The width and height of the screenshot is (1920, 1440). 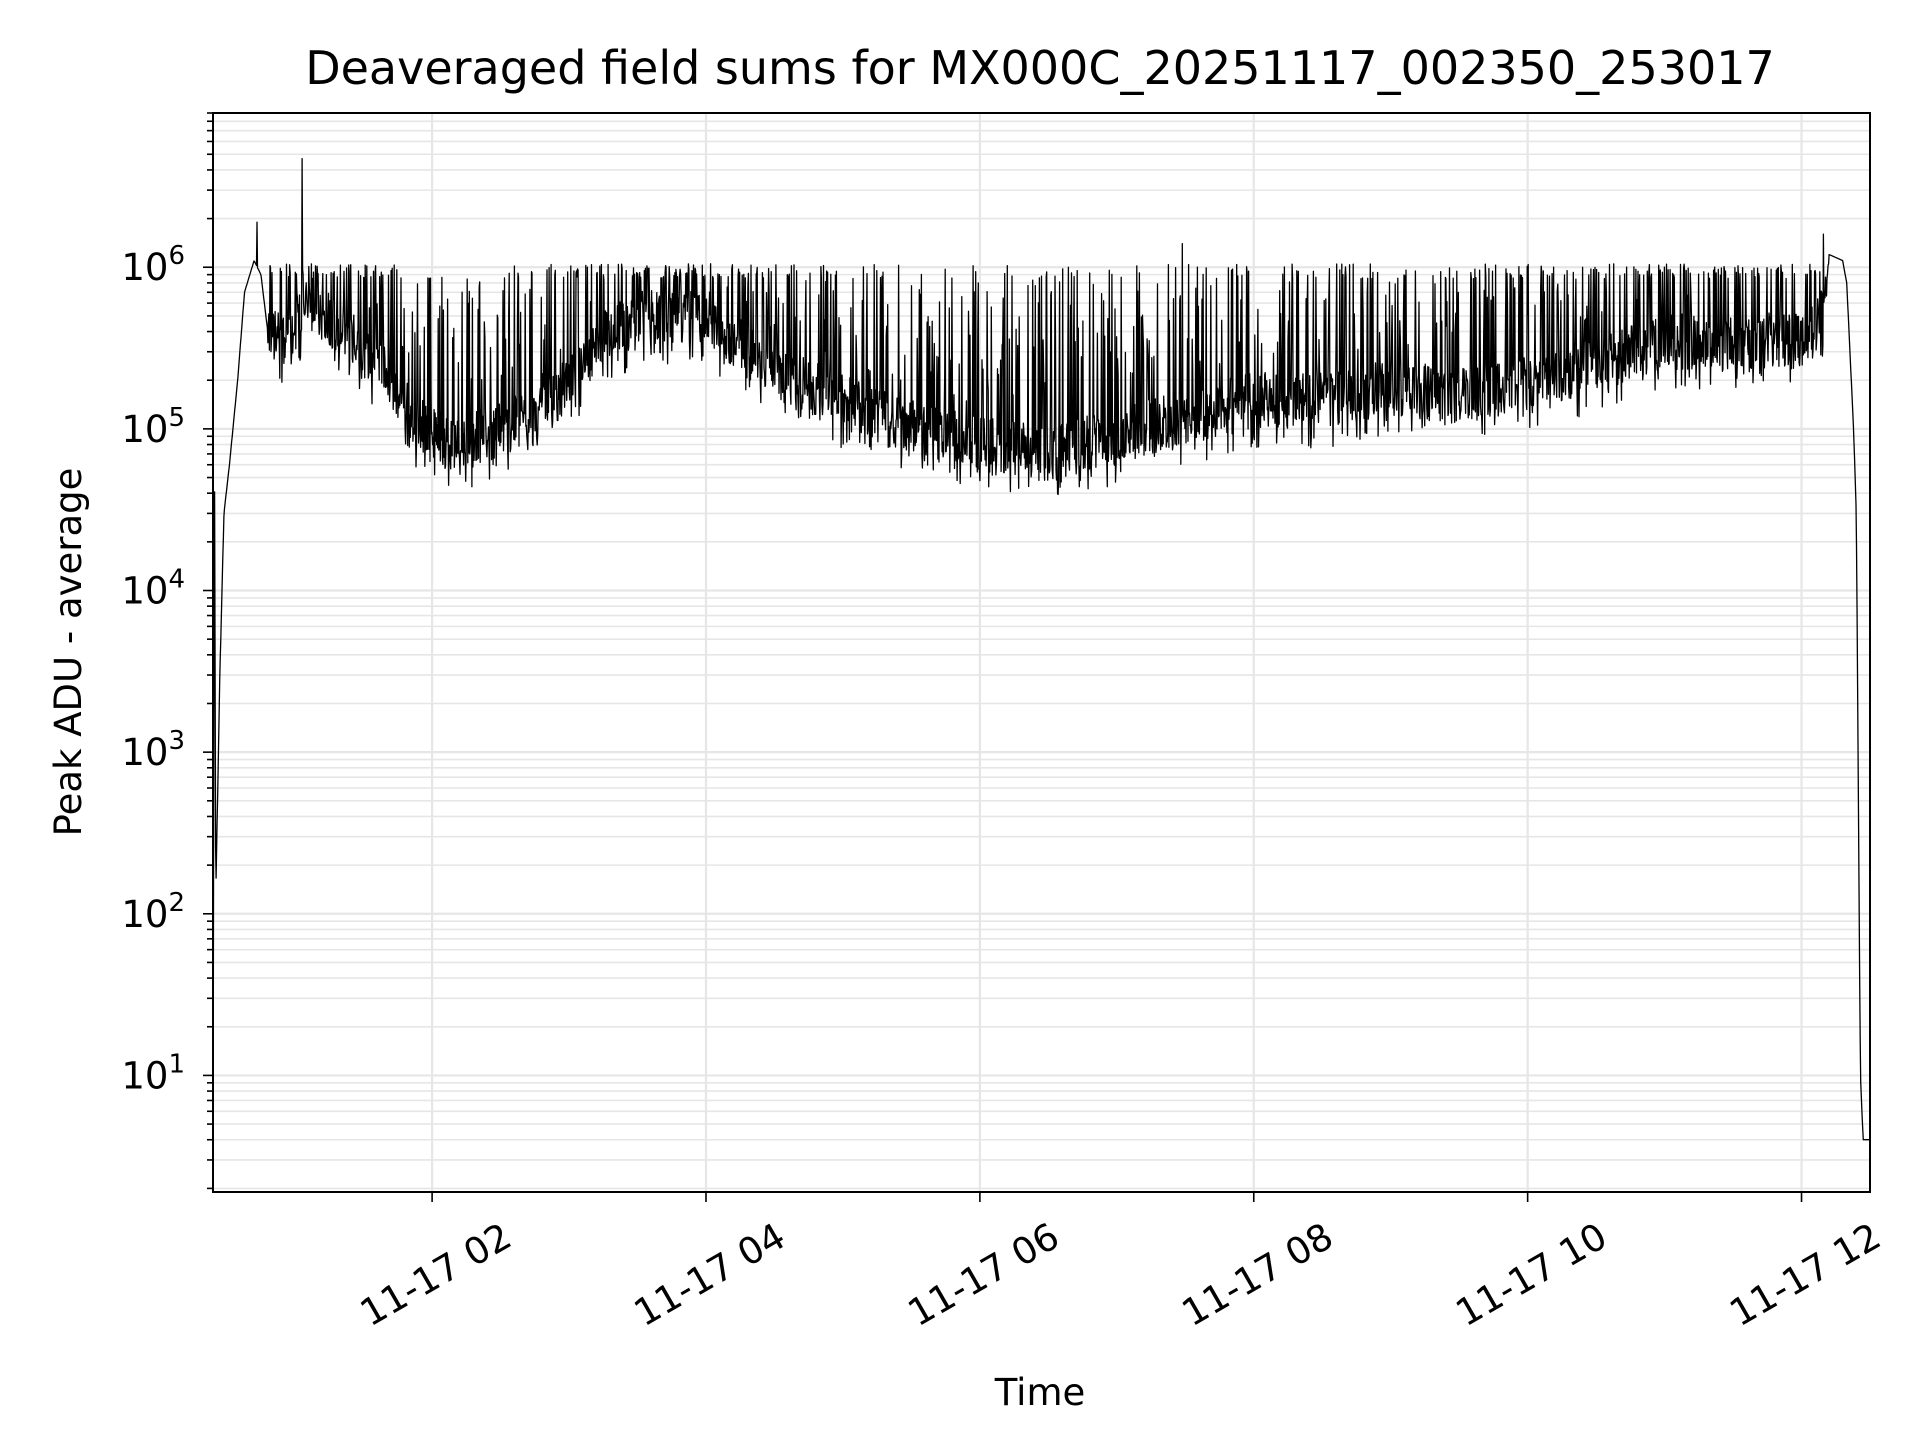 What do you see at coordinates (176, 903) in the screenshot?
I see `y-tick-exponent: 2` at bounding box center [176, 903].